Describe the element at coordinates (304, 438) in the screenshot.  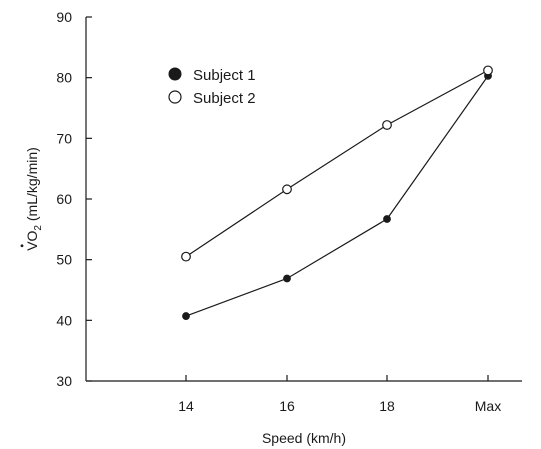
I see `x-axis-title: Speed (km/h)` at that location.